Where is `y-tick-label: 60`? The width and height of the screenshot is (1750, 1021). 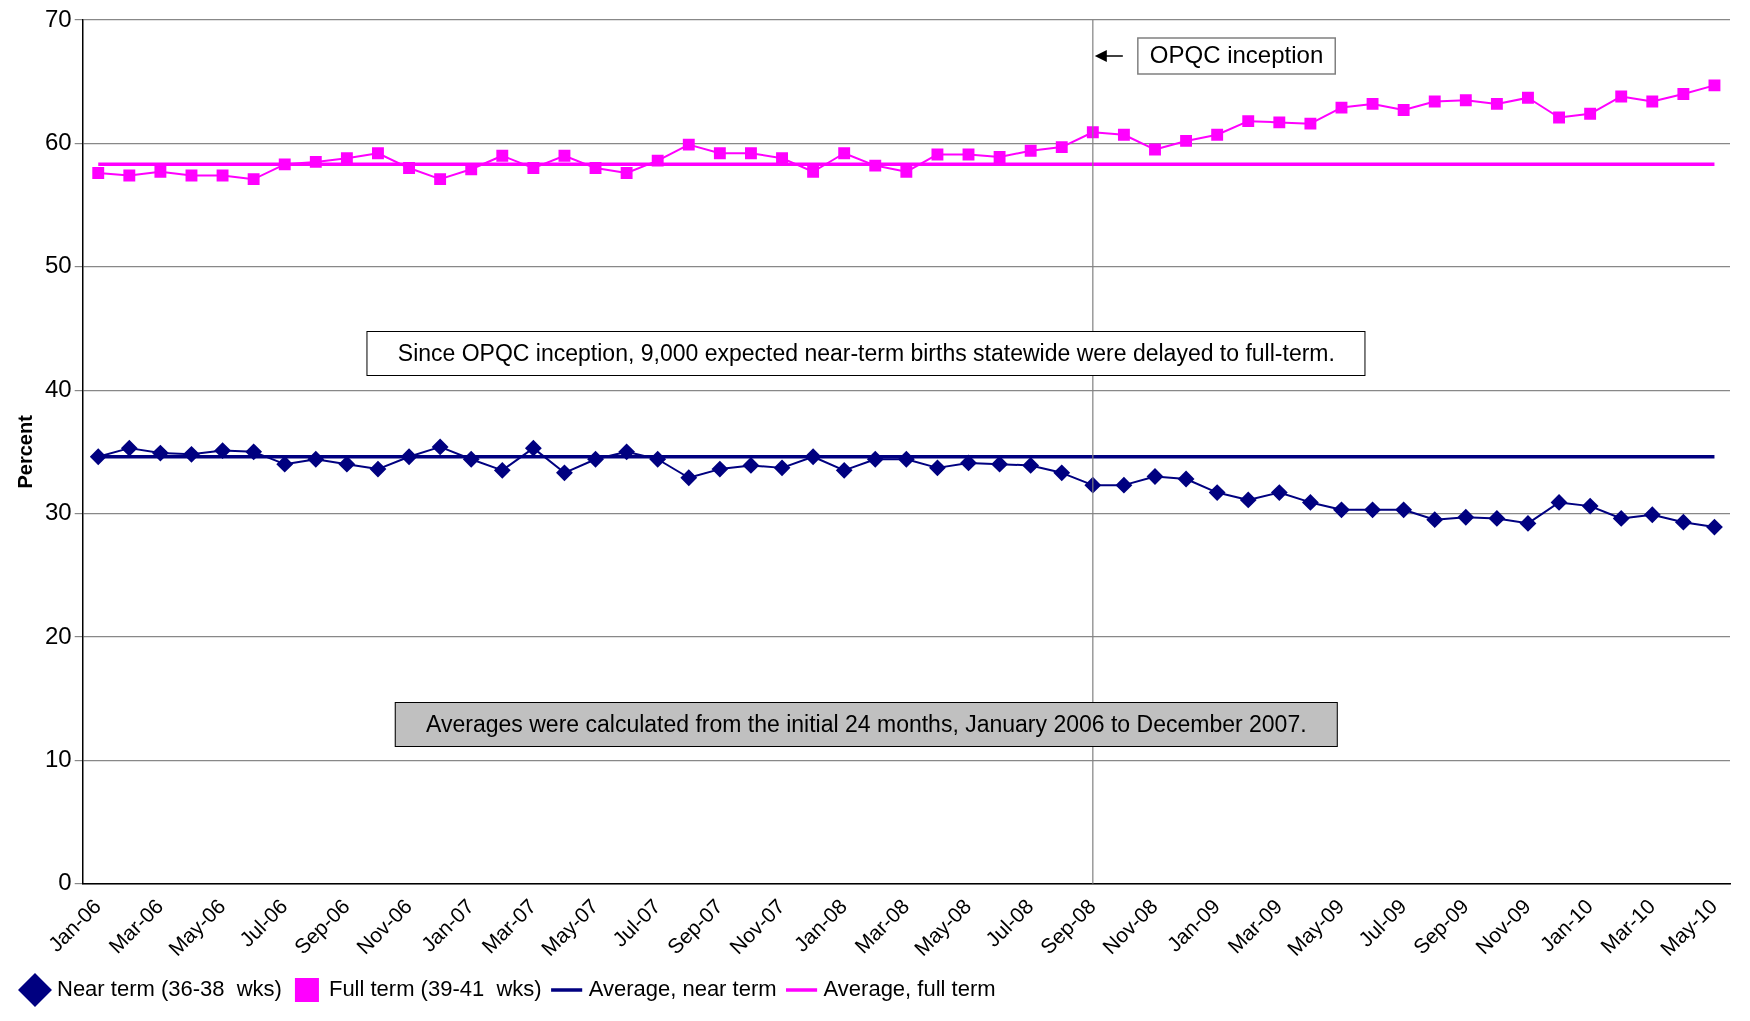 y-tick-label: 60 is located at coordinates (58, 142).